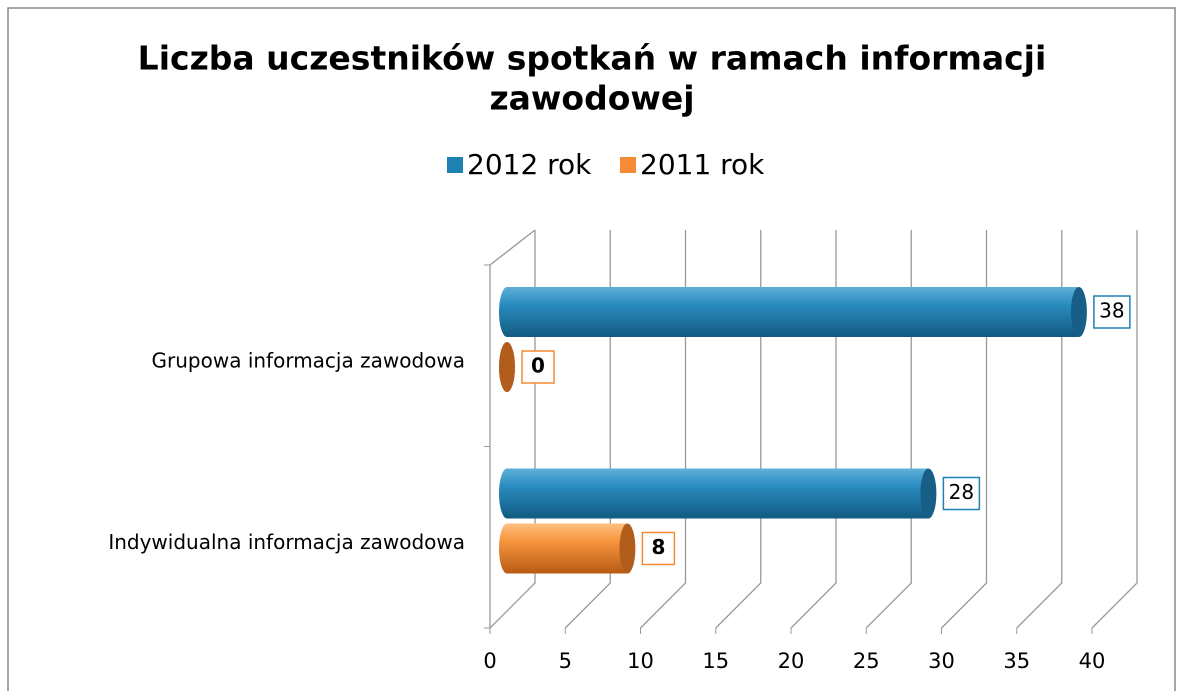  What do you see at coordinates (286, 542) in the screenshot?
I see `y-tick-label: Indywidualna informacja zawodowa` at bounding box center [286, 542].